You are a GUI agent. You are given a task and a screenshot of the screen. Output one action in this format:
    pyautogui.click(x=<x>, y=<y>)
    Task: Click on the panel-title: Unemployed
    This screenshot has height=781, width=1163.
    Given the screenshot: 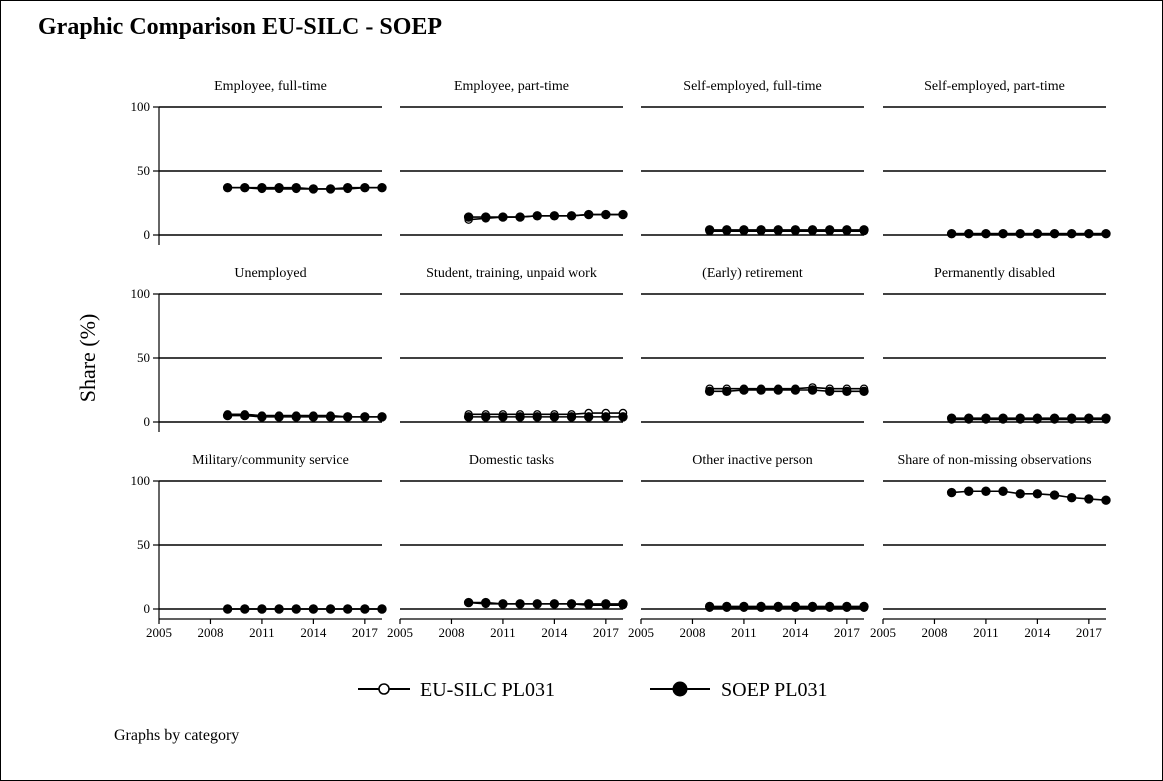 What is the action you would take?
    pyautogui.click(x=270, y=273)
    